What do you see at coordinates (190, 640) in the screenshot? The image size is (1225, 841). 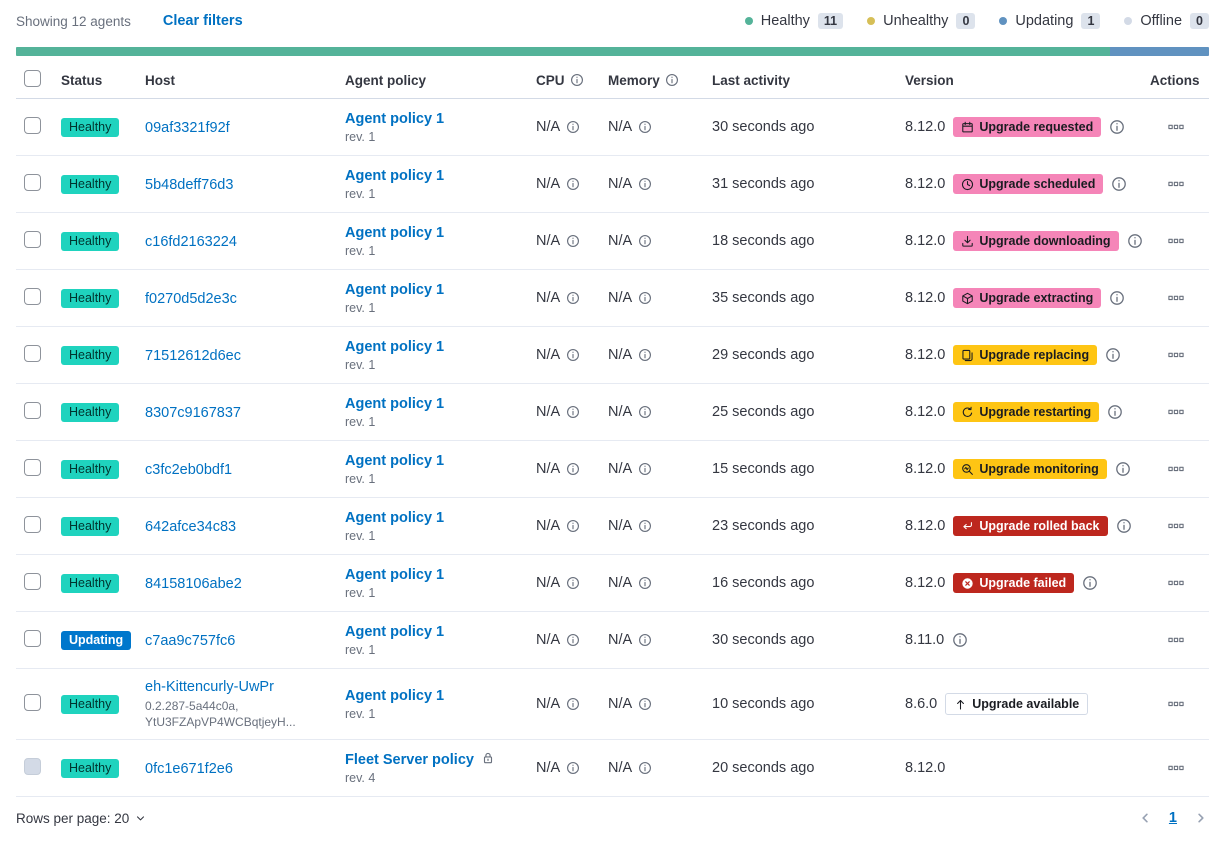 I see `host-link: c7aa9c757fc6` at bounding box center [190, 640].